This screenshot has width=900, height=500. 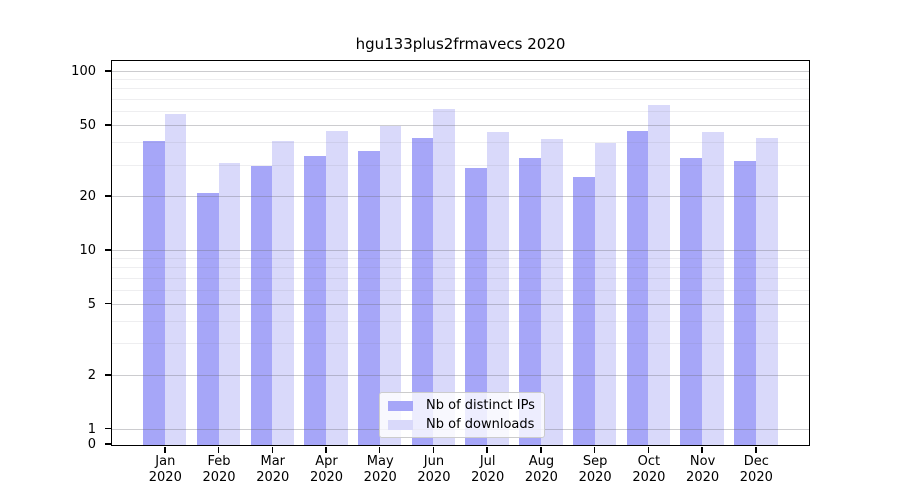 I want to click on y-tick-label-20: 20, so click(x=87, y=196).